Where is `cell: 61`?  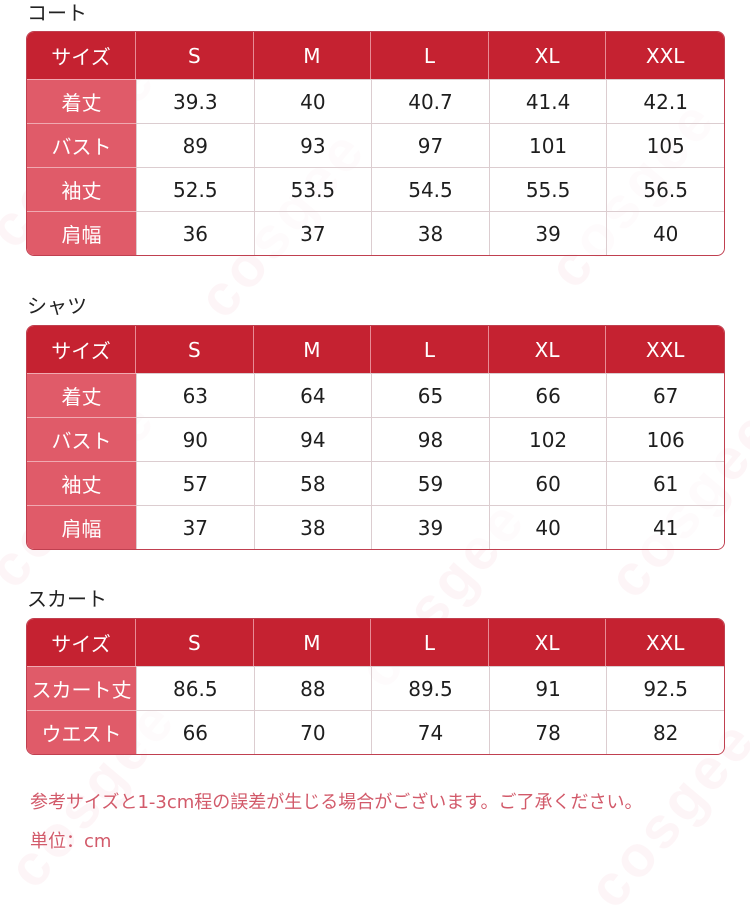 cell: 61 is located at coordinates (665, 483).